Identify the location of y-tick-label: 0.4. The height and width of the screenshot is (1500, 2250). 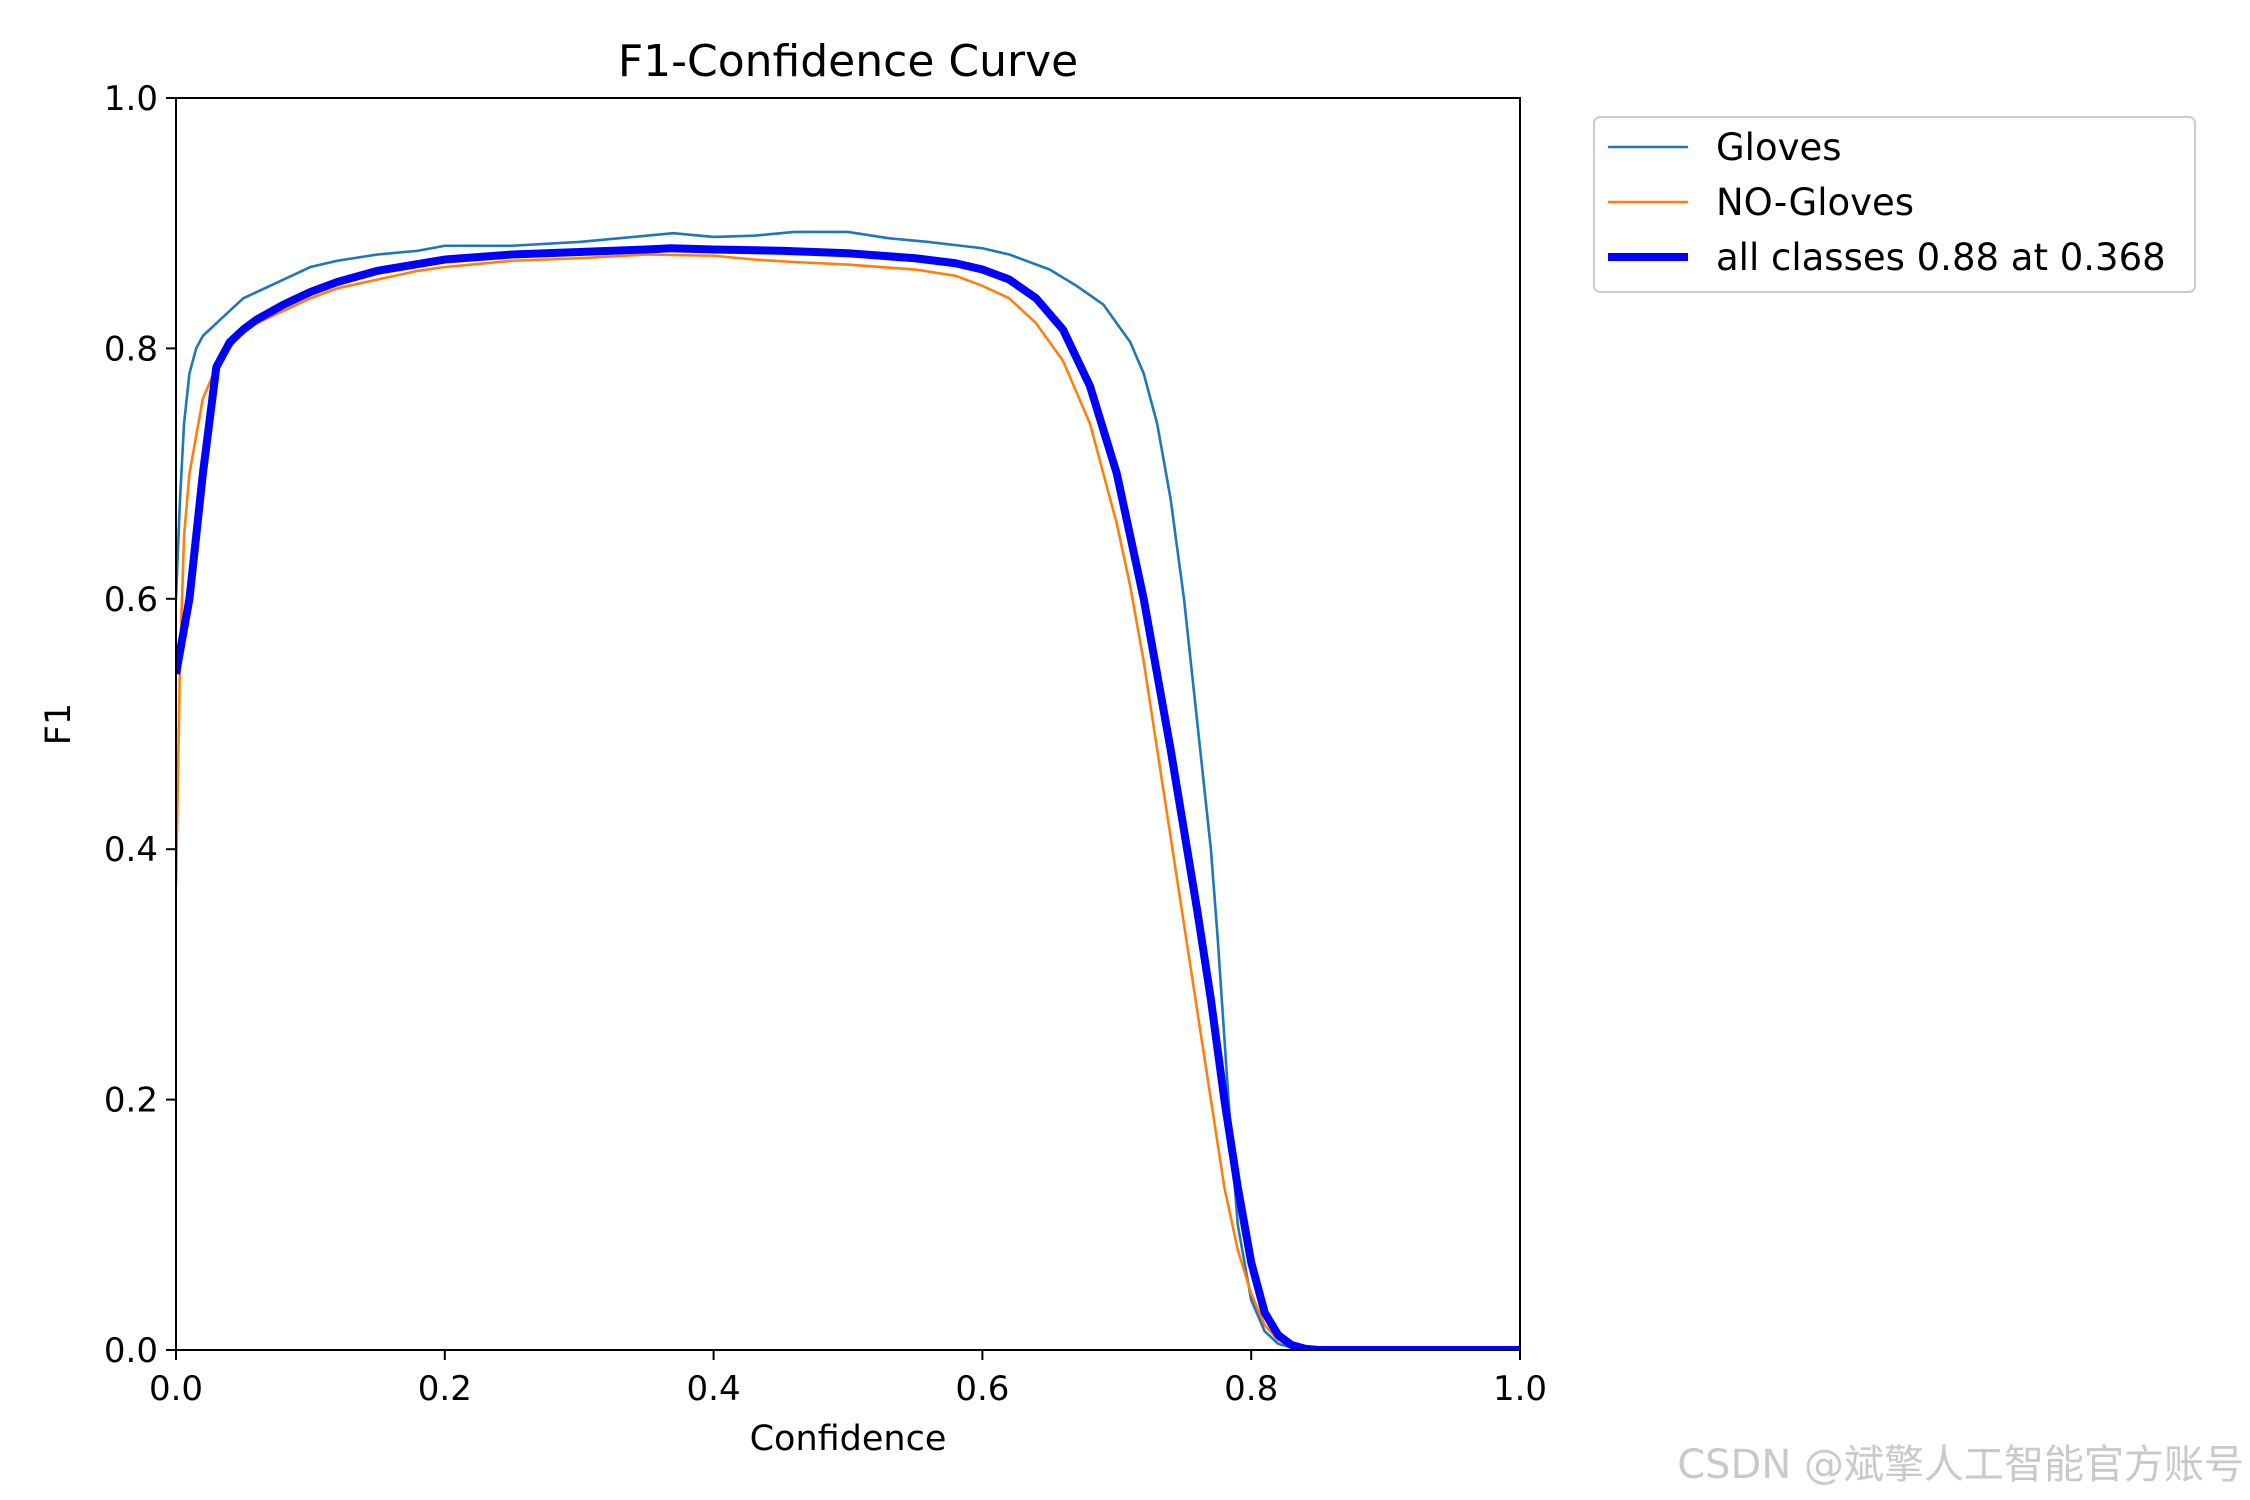
(131, 850).